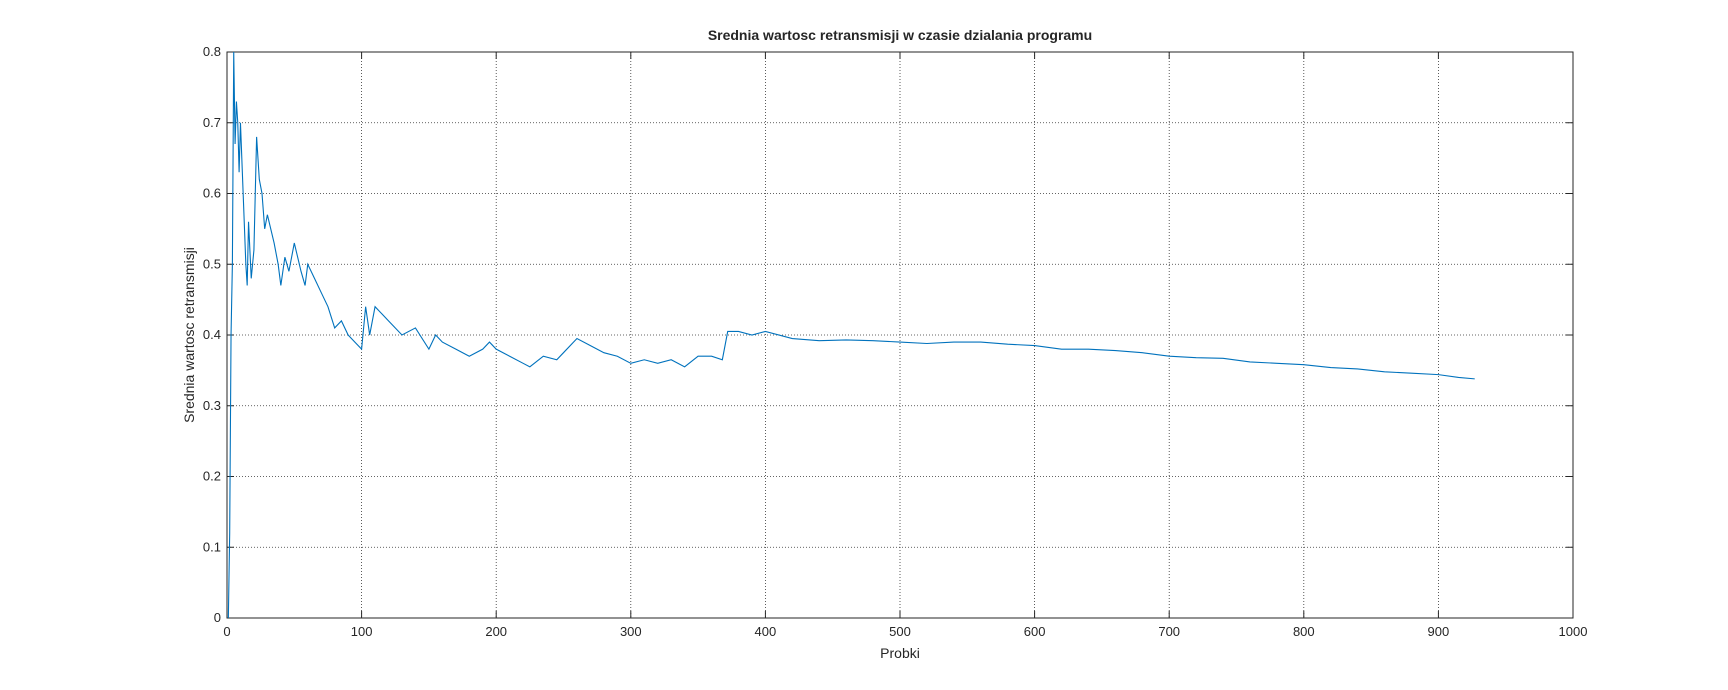 The image size is (1728, 690). Describe the element at coordinates (212, 193) in the screenshot. I see `y-tick-label: 0.6` at that location.